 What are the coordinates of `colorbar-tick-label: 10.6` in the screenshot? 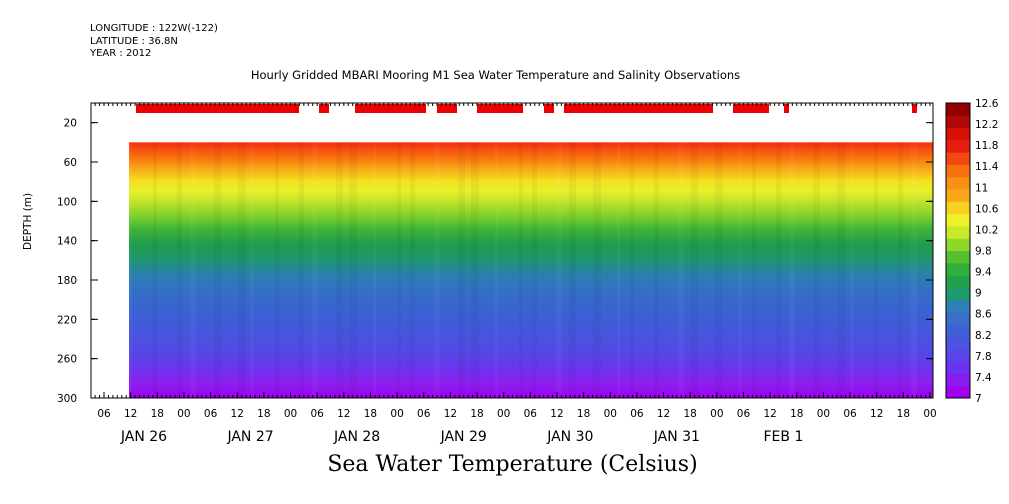 It's located at (987, 209).